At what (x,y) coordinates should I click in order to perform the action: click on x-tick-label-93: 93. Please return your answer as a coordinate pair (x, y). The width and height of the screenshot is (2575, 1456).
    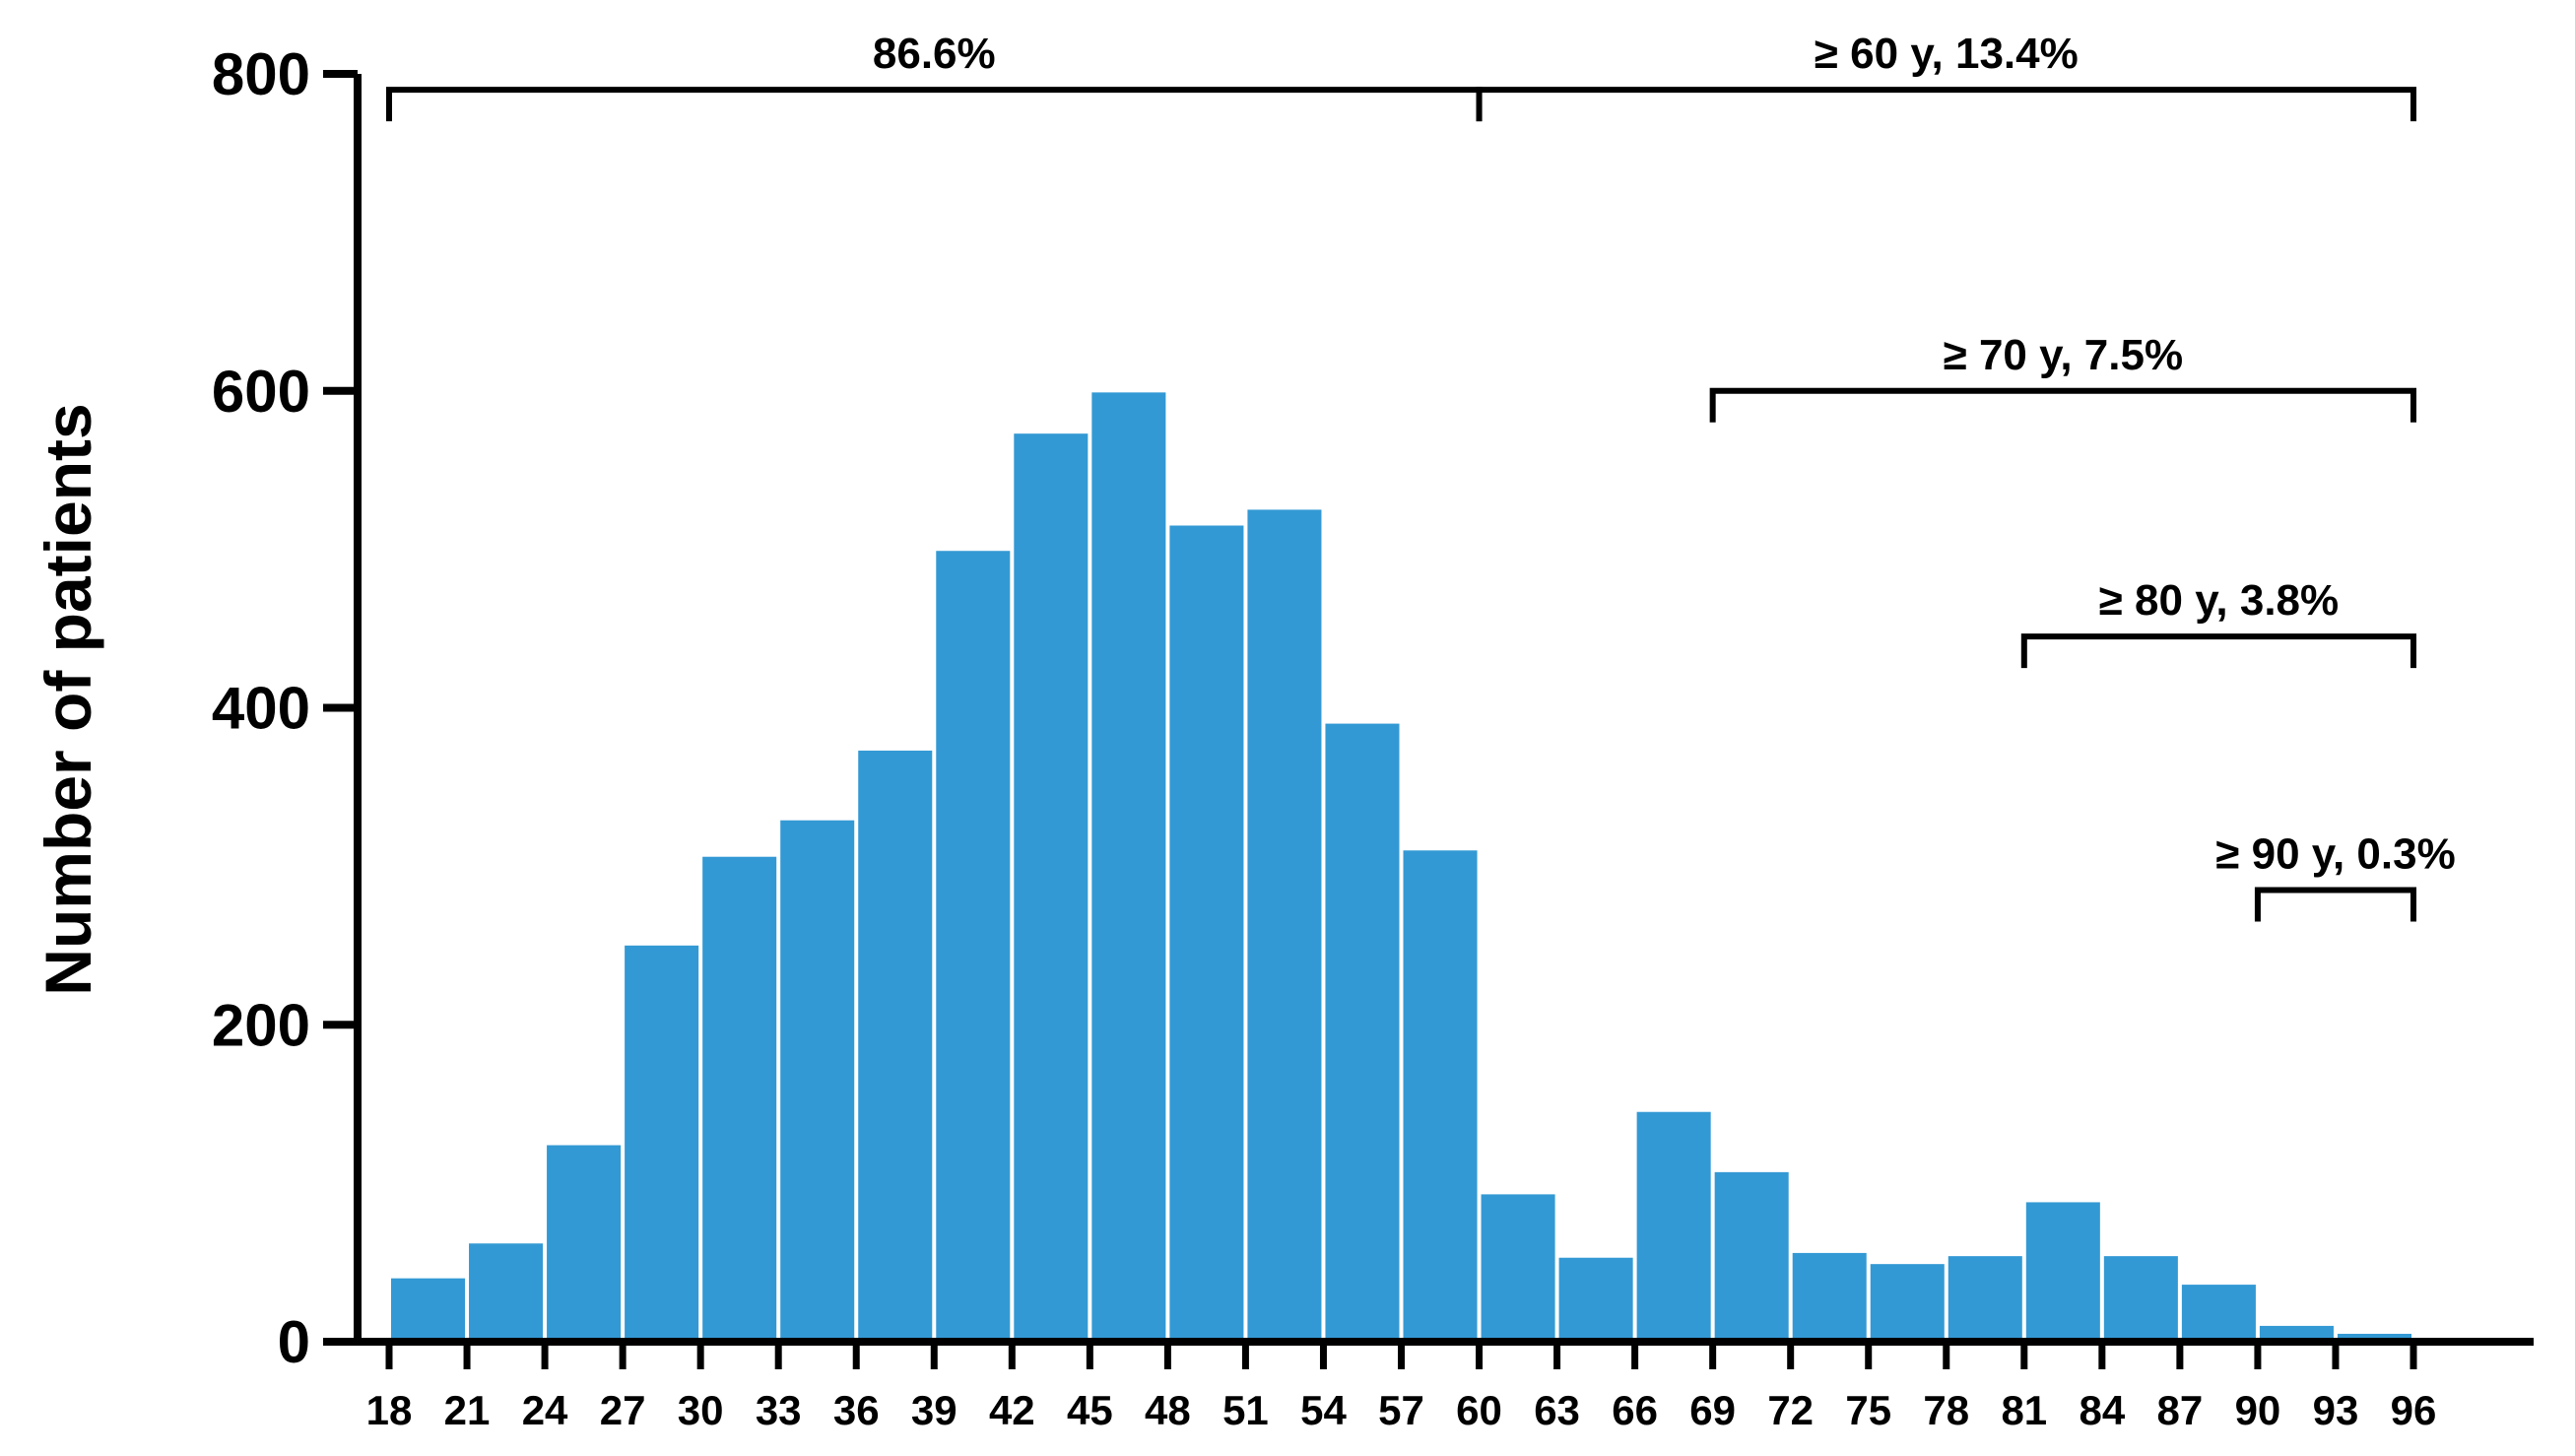
    Looking at the image, I should click on (2336, 1410).